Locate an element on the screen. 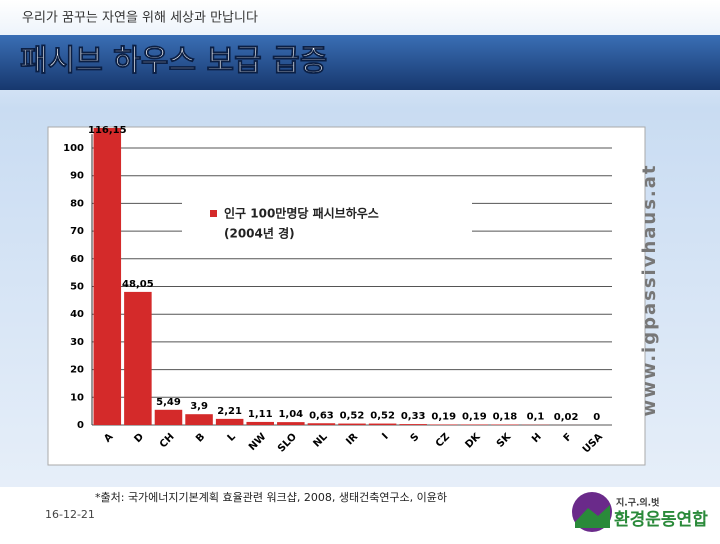 Image resolution: width=720 pixels, height=544 pixels. value-label: 0,33 is located at coordinates (413, 416).